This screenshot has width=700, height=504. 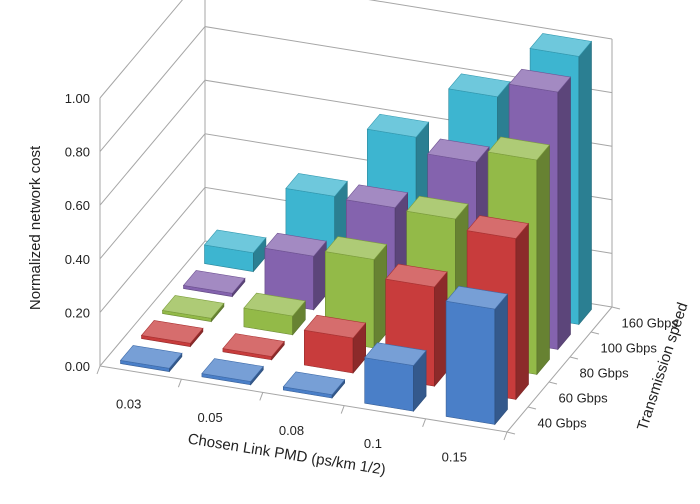 I want to click on x-tick-label: 0.1, so click(x=373, y=443).